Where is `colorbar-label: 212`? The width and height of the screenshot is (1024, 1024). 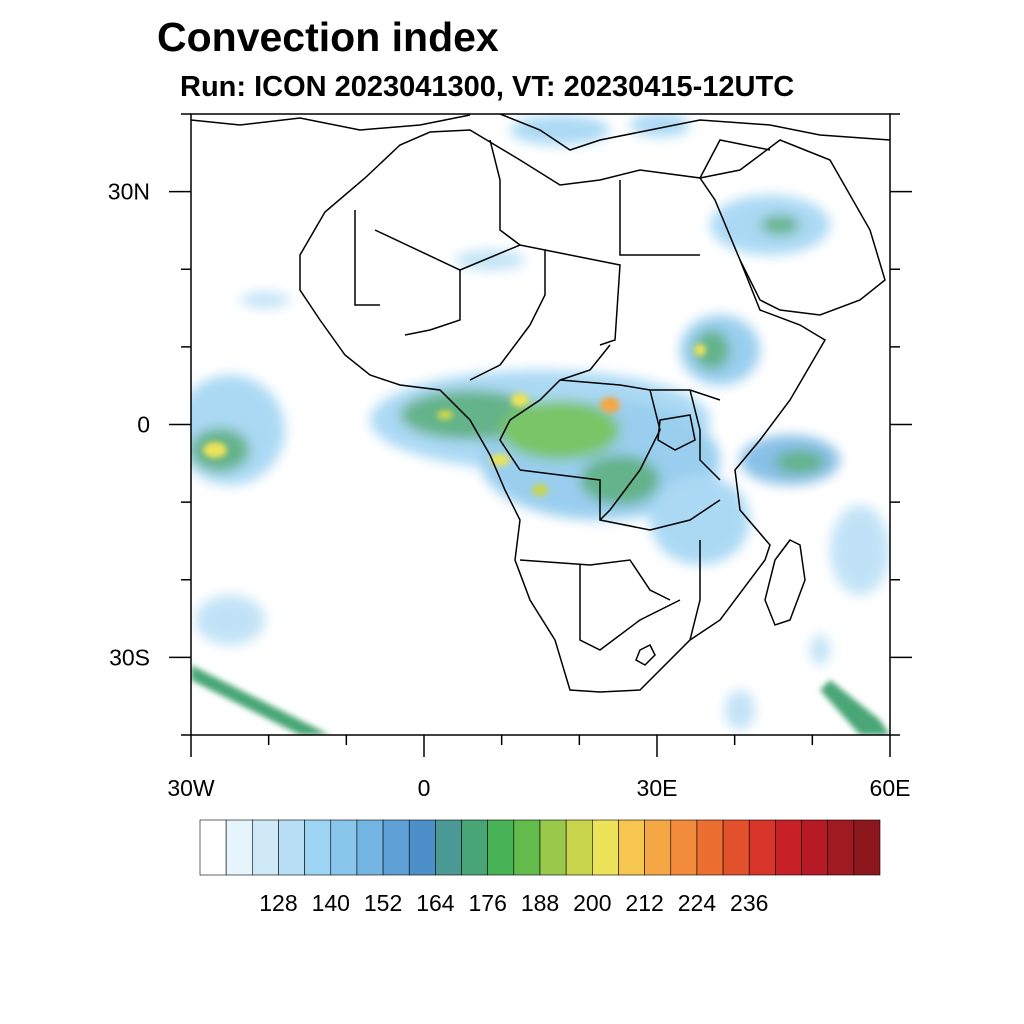 colorbar-label: 212 is located at coordinates (644, 903).